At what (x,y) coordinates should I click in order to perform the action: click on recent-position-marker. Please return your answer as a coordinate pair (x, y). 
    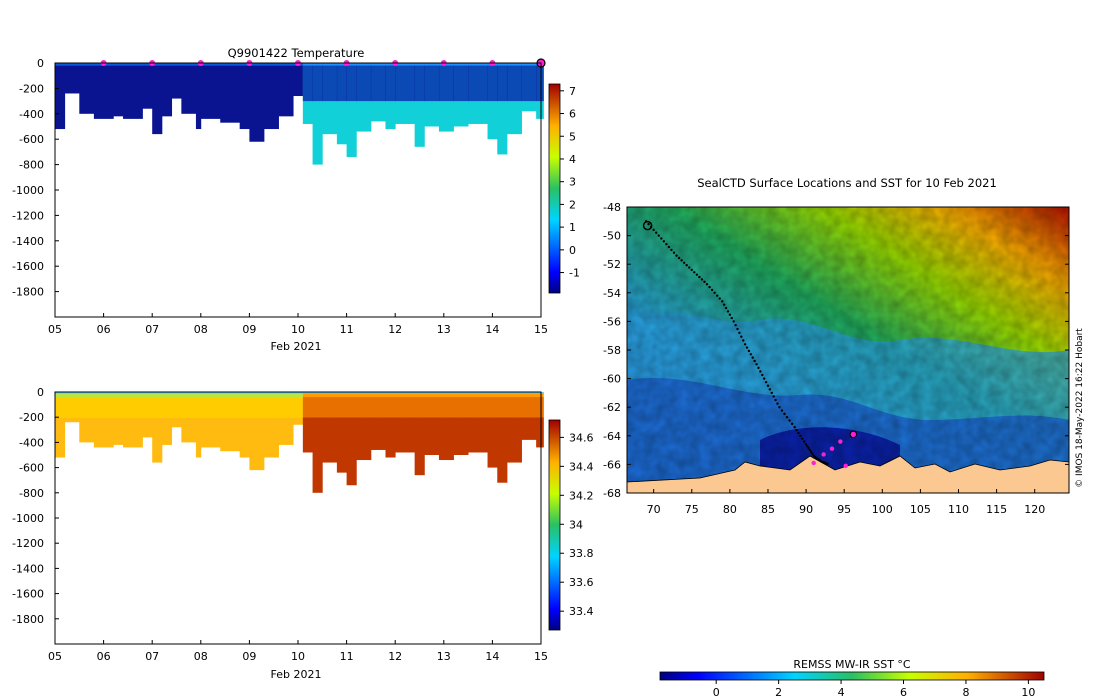
    Looking at the image, I should click on (832, 448).